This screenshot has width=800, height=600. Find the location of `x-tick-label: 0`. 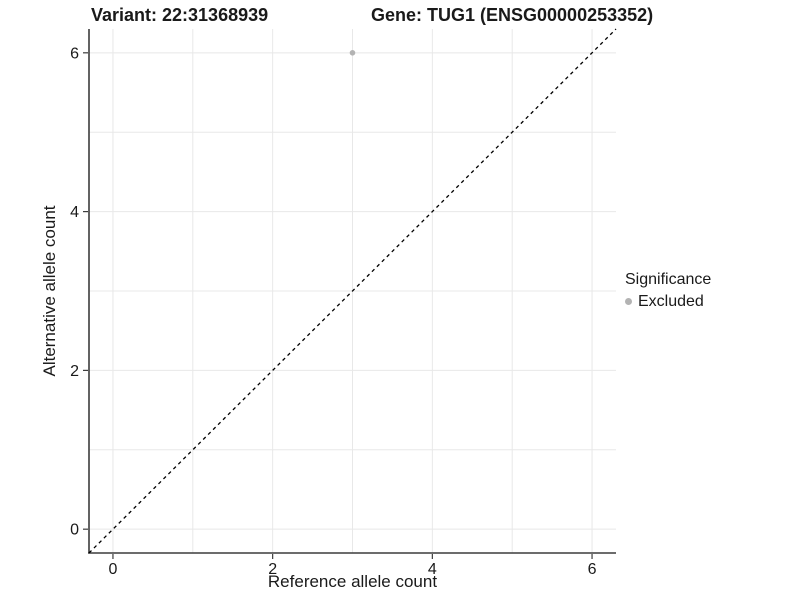

x-tick-label: 0 is located at coordinates (113, 569).